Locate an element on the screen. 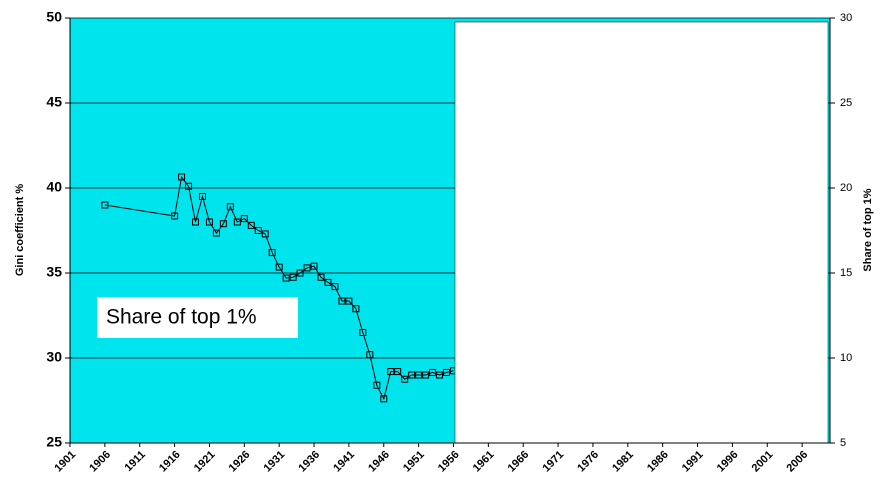  x-tick-label: 2001 is located at coordinates (763, 462).